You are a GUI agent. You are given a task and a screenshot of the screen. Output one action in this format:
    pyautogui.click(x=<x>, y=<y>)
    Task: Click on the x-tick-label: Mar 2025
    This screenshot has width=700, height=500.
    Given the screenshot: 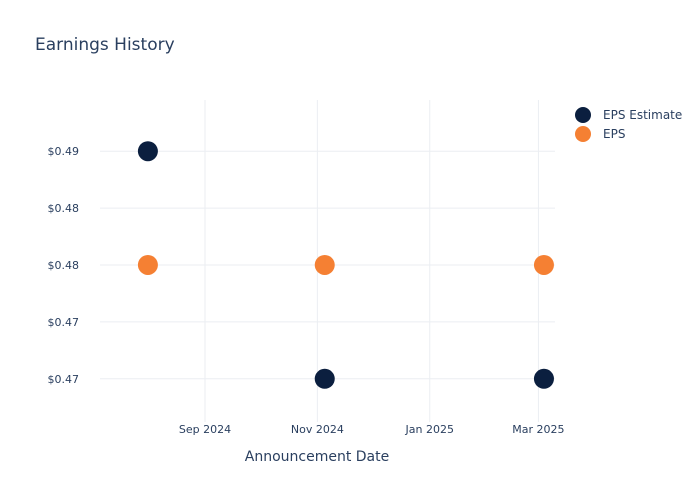 What is the action you would take?
    pyautogui.click(x=538, y=429)
    